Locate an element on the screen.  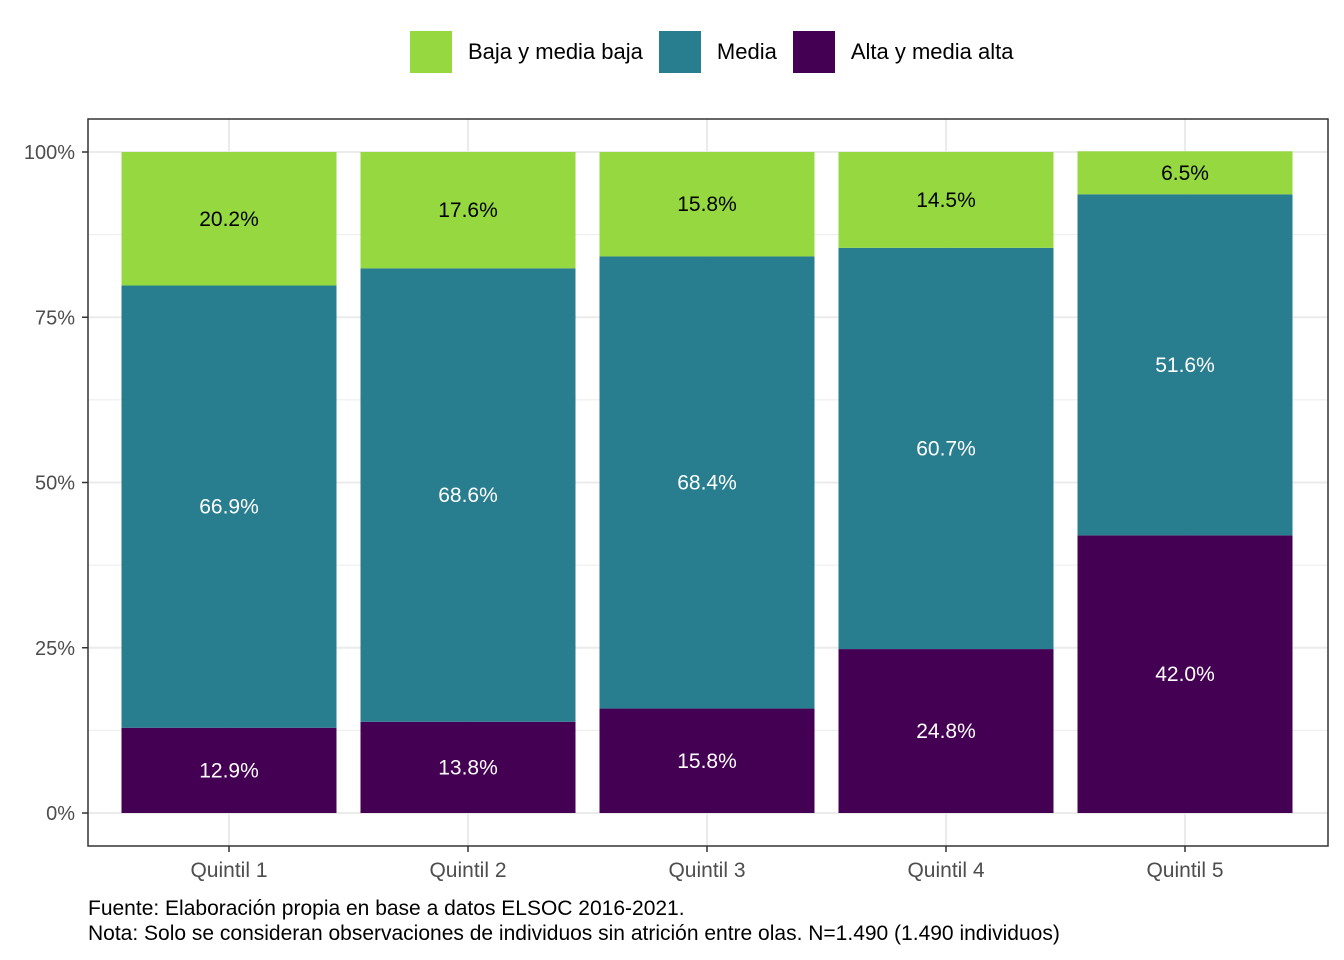
data-label: 24.8% is located at coordinates (946, 731).